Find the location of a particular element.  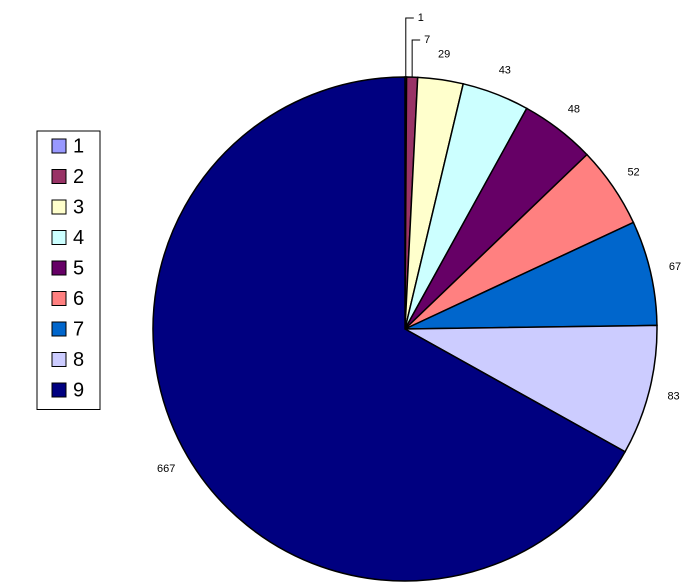

legend-label: 3 is located at coordinates (78, 207).